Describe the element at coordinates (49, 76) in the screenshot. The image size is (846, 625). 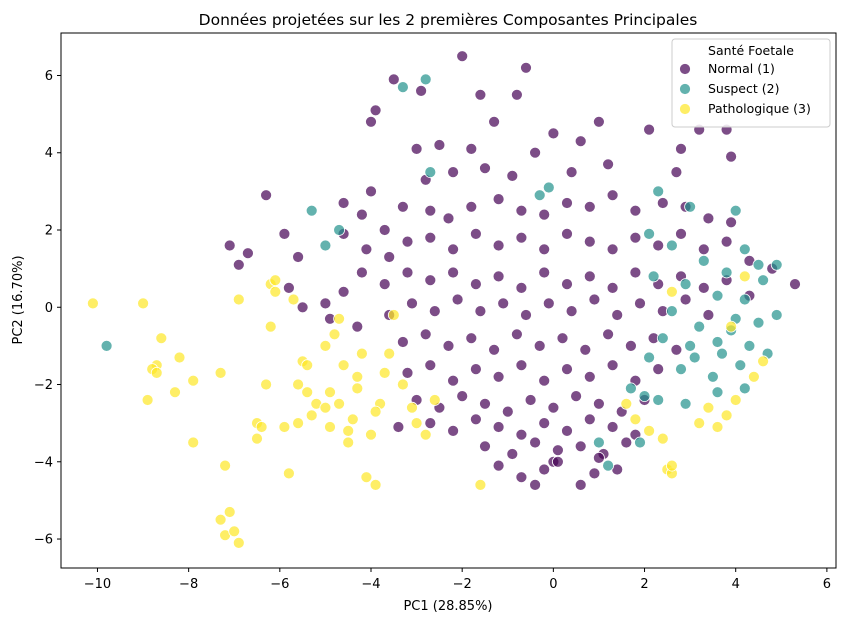
I see `y-tick-label: 6` at that location.